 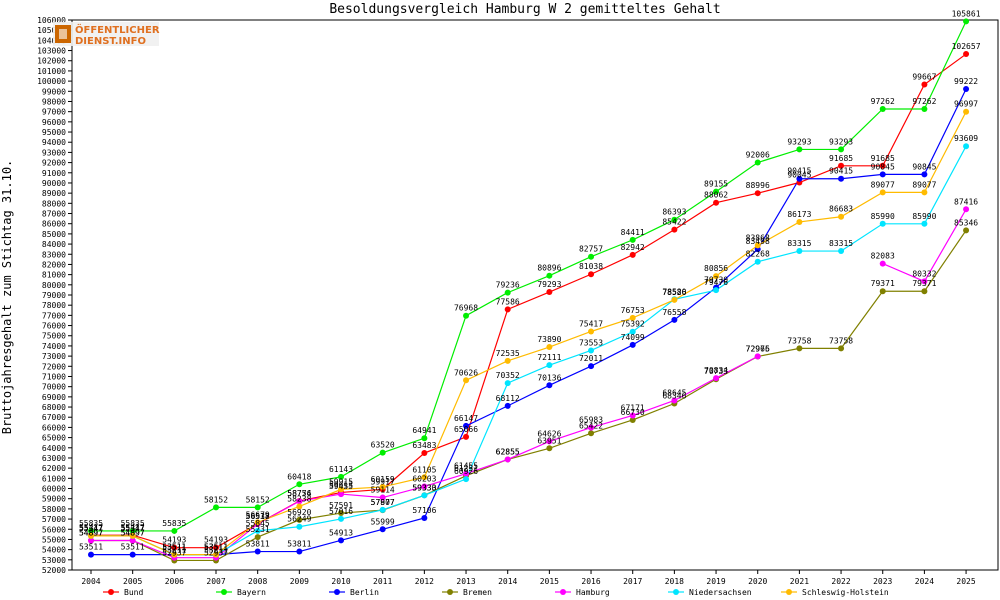 What do you see at coordinates (883, 158) in the screenshot?
I see `data-label: 91685` at bounding box center [883, 158].